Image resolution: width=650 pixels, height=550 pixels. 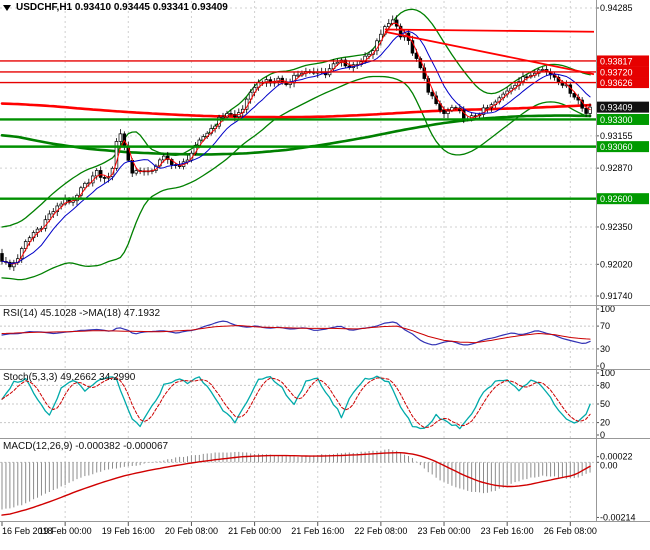 What do you see at coordinates (616, 227) in the screenshot?
I see `svg-text: 0.92350` at bounding box center [616, 227].